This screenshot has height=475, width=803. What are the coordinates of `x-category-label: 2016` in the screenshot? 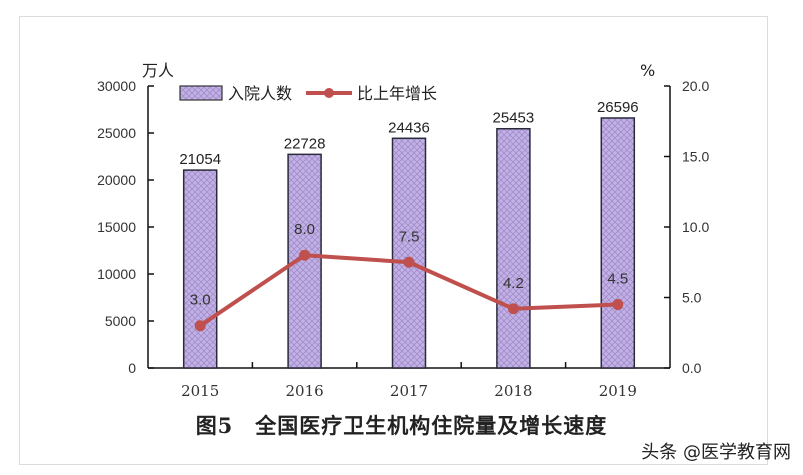 It's located at (305, 391).